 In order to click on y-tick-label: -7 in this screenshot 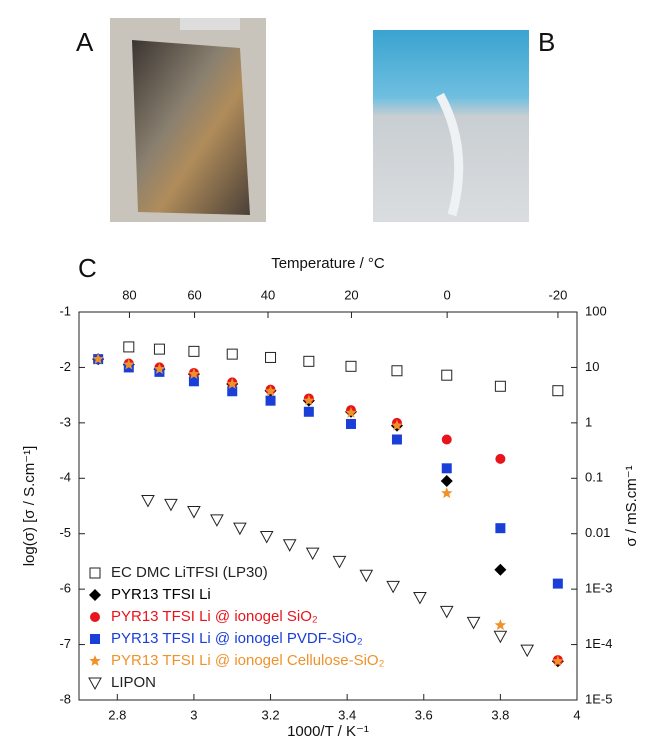, I will do `click(65, 643)`.